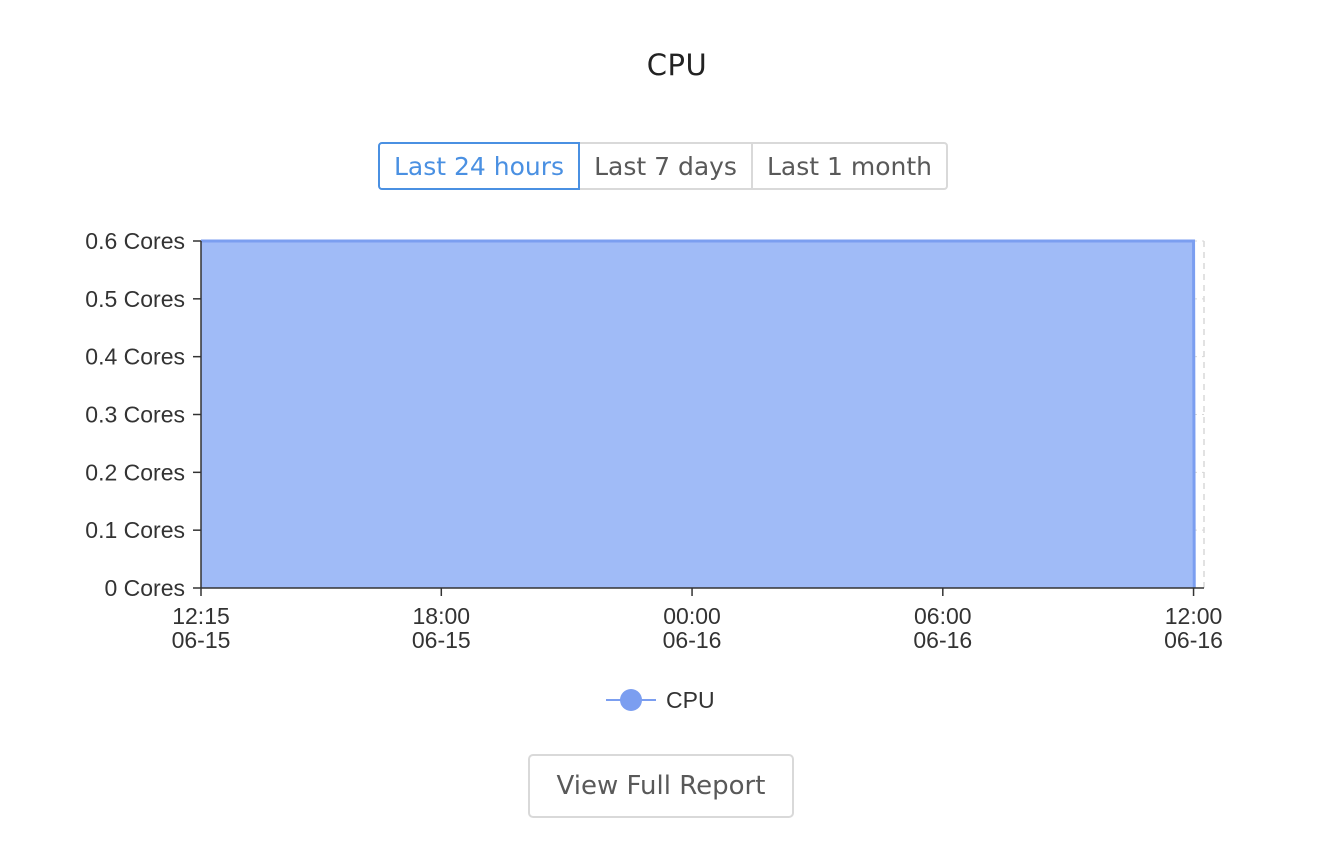  What do you see at coordinates (690, 699) in the screenshot?
I see `legend-label: CPU` at bounding box center [690, 699].